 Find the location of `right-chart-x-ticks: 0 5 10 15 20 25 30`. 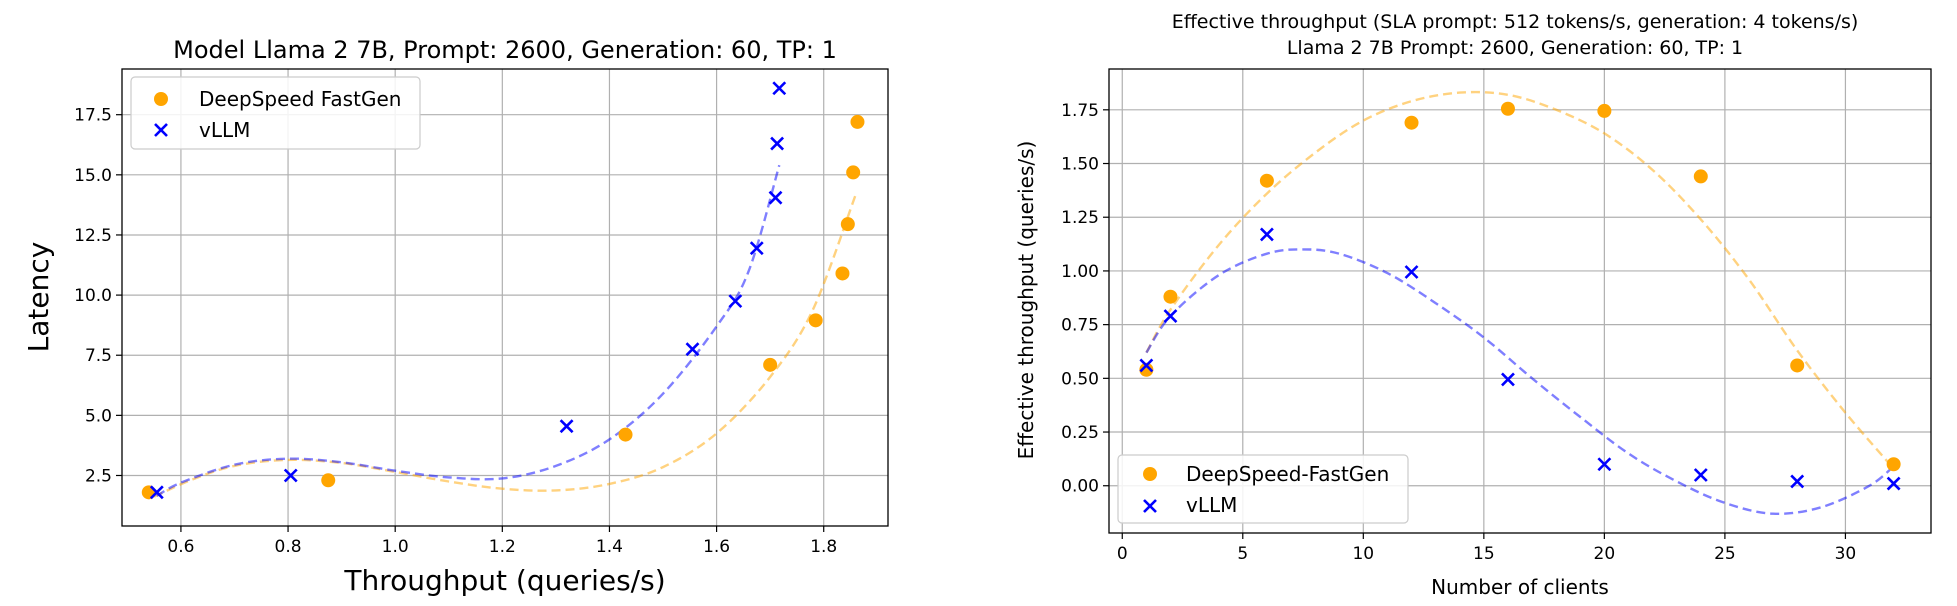

right-chart-x-ticks: 0 5 10 15 20 25 30 is located at coordinates (1486, 548).